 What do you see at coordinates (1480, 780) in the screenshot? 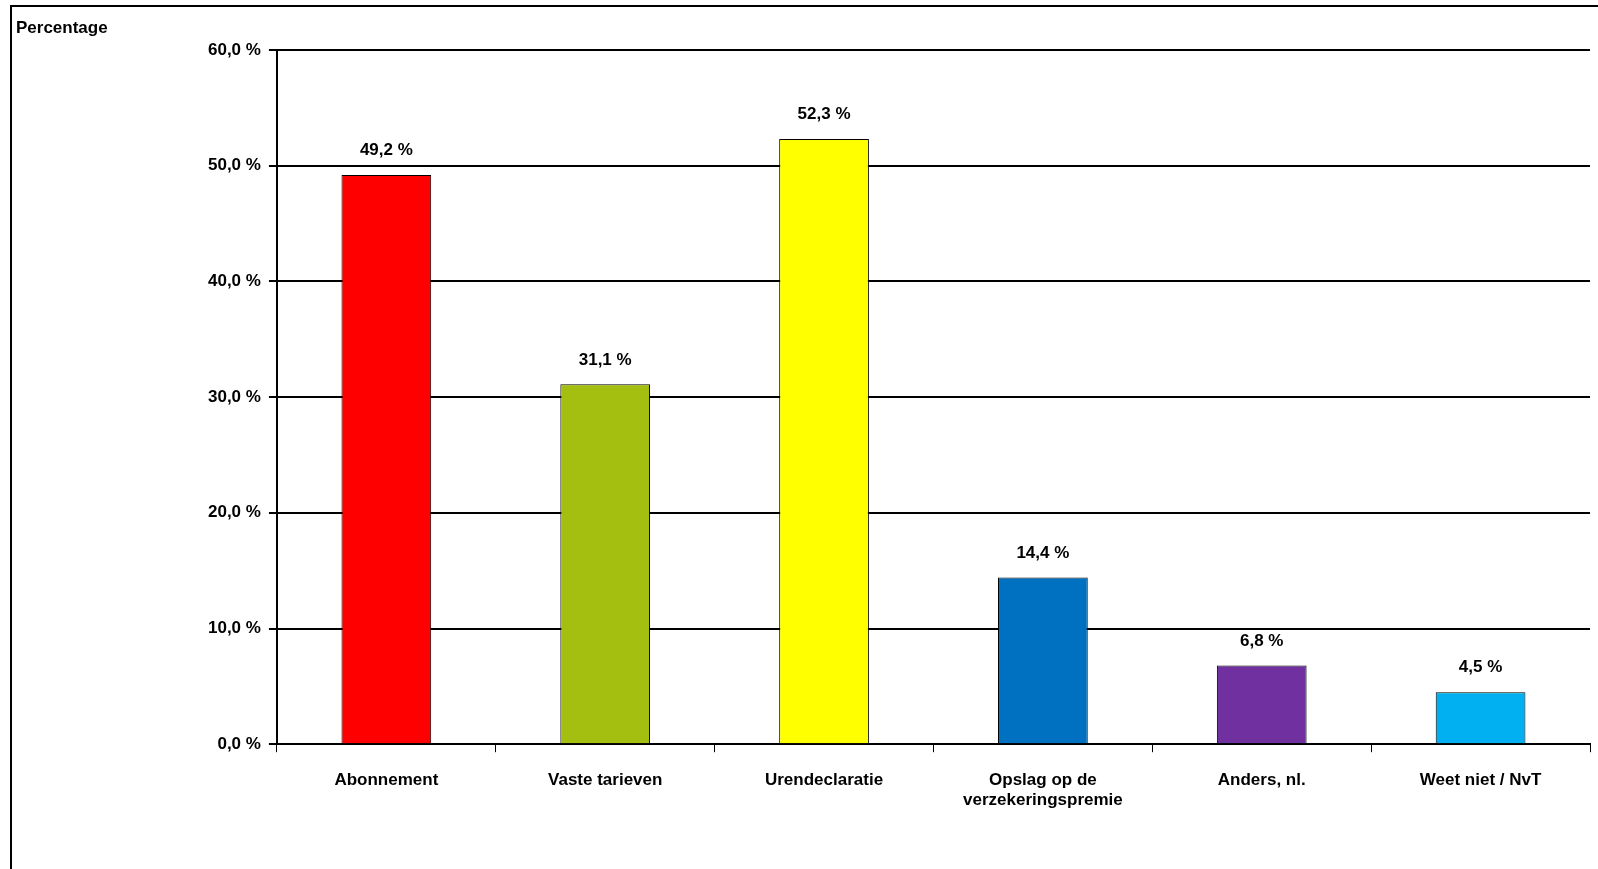
I see `x-tick-label: Weet niet / NvT` at bounding box center [1480, 780].